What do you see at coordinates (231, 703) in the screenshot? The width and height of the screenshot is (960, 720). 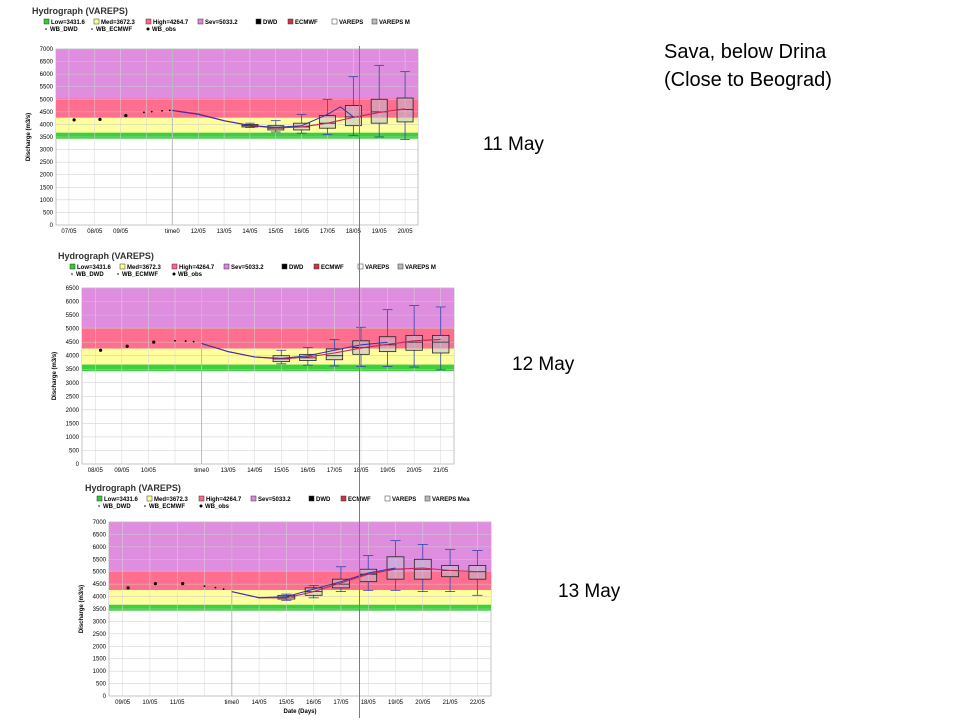 I see `x-tick-label: time0` at bounding box center [231, 703].